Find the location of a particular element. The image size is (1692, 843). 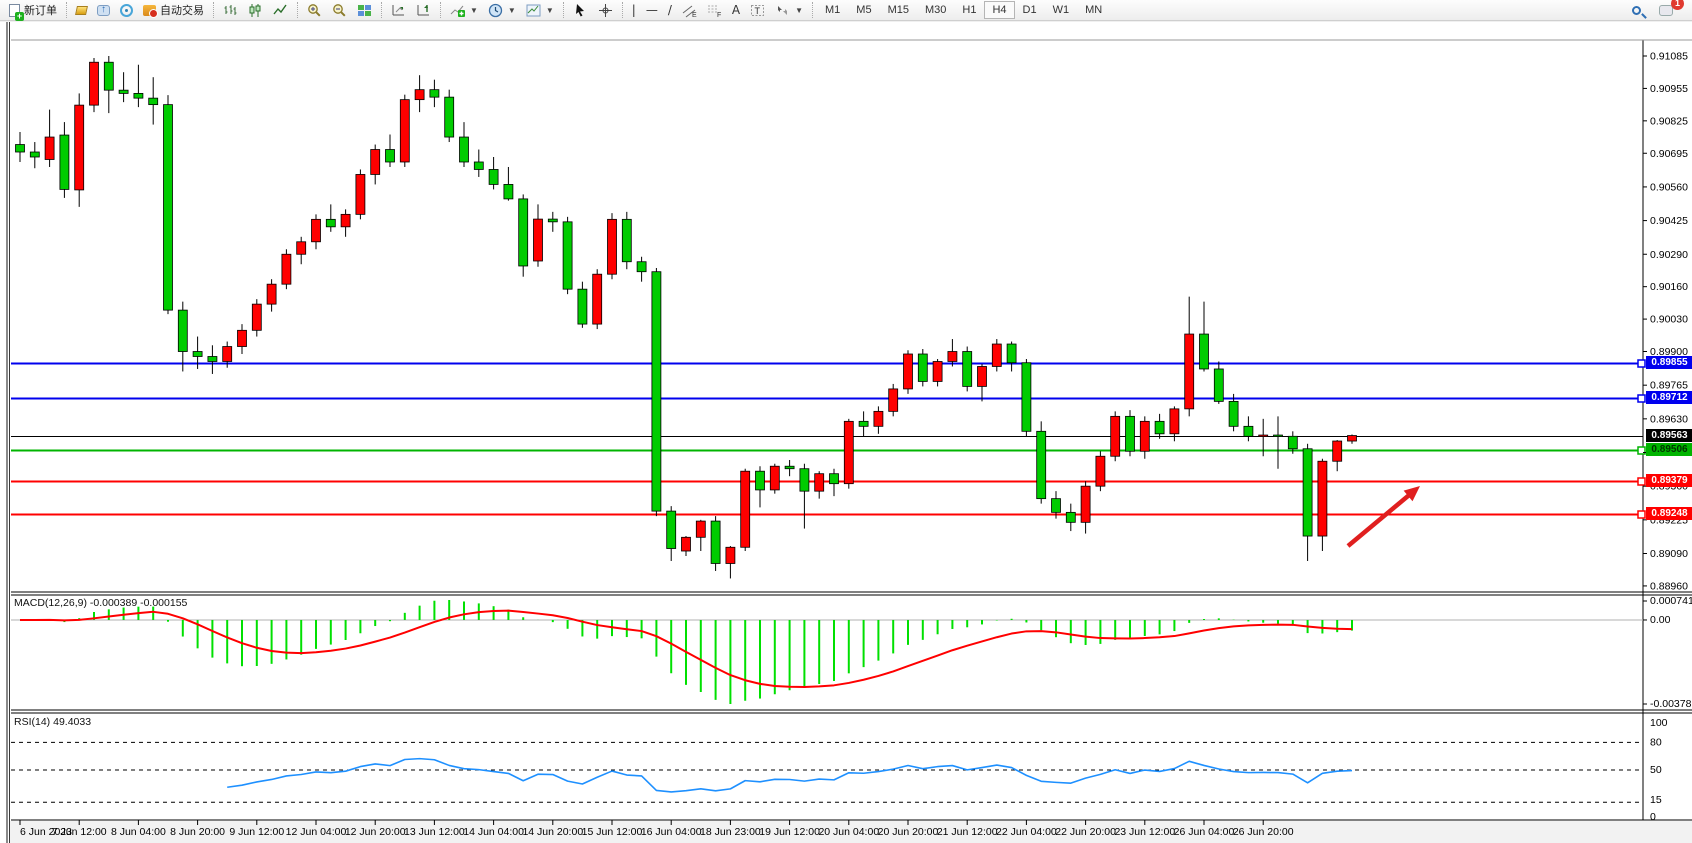

arrows-button: ▼ is located at coordinates (789, 10).